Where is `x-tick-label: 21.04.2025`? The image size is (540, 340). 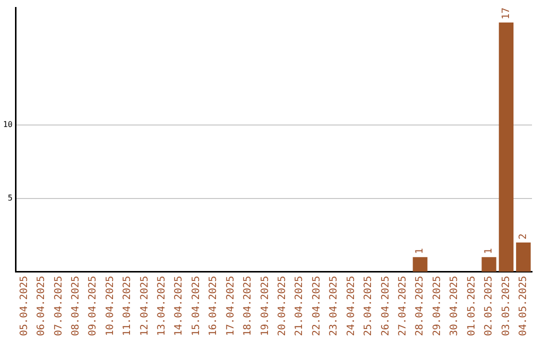 x-tick-label: 21.04.2025 is located at coordinates (300, 306).